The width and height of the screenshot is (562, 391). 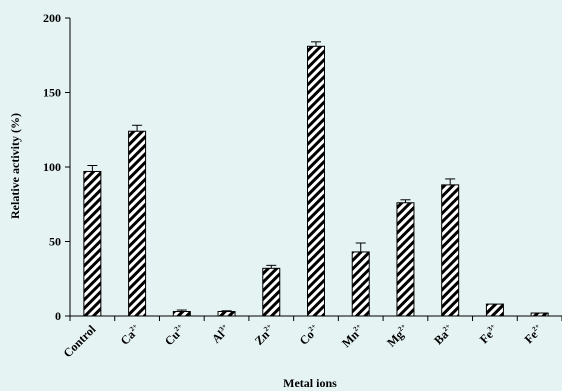 I want to click on category-label: Control, so click(x=79, y=341).